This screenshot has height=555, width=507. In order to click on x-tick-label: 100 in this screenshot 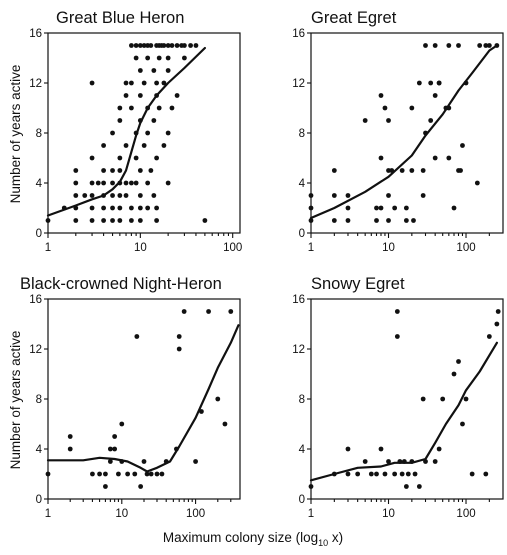, I will do `click(465, 248)`.